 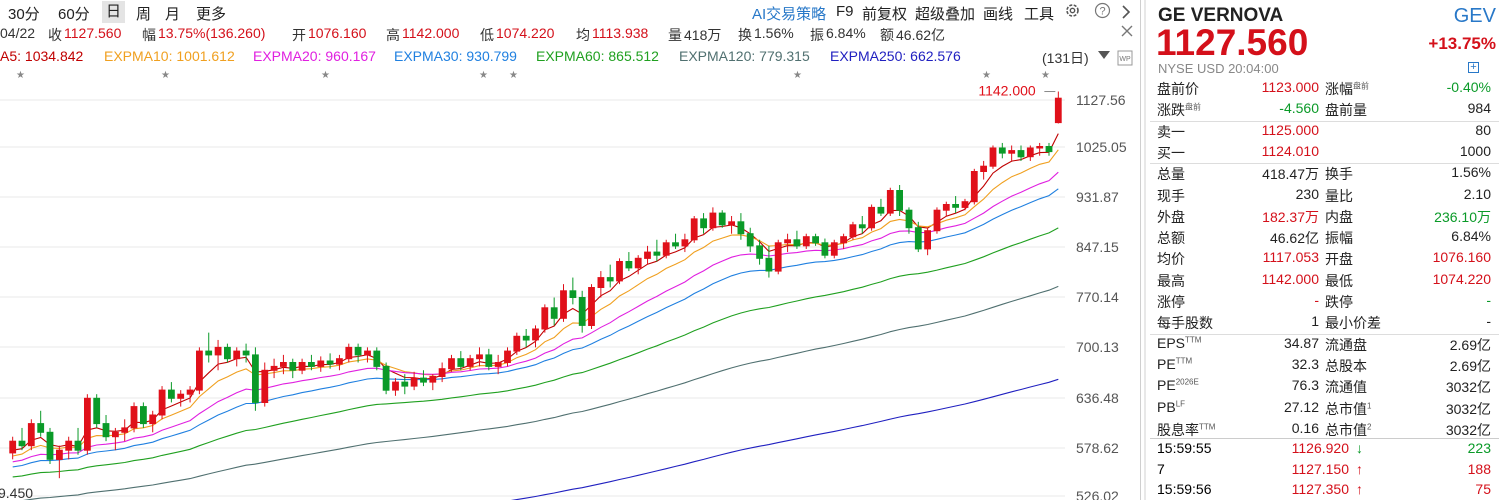 What do you see at coordinates (1471, 172) in the screenshot?
I see `quote-value-right: 1.56%` at bounding box center [1471, 172].